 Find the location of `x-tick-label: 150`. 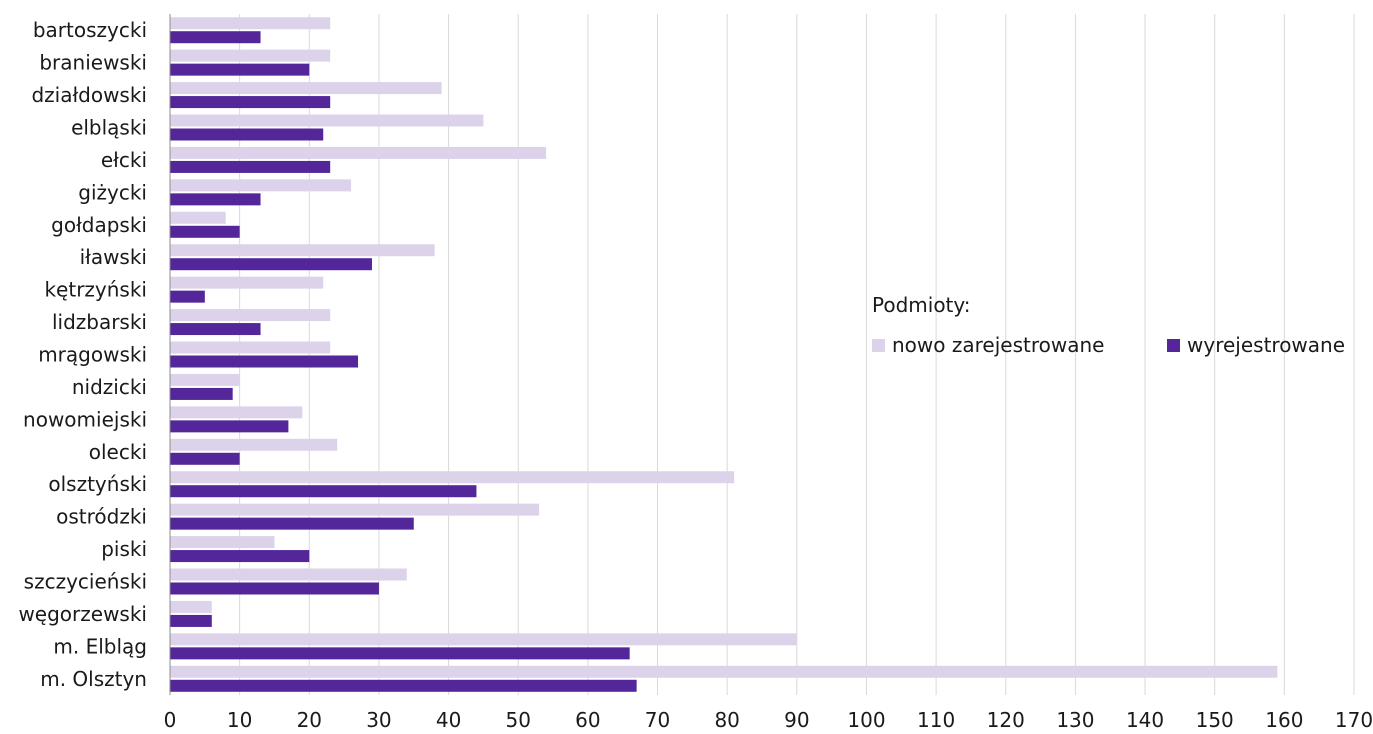

x-tick-label: 150 is located at coordinates (1215, 720).